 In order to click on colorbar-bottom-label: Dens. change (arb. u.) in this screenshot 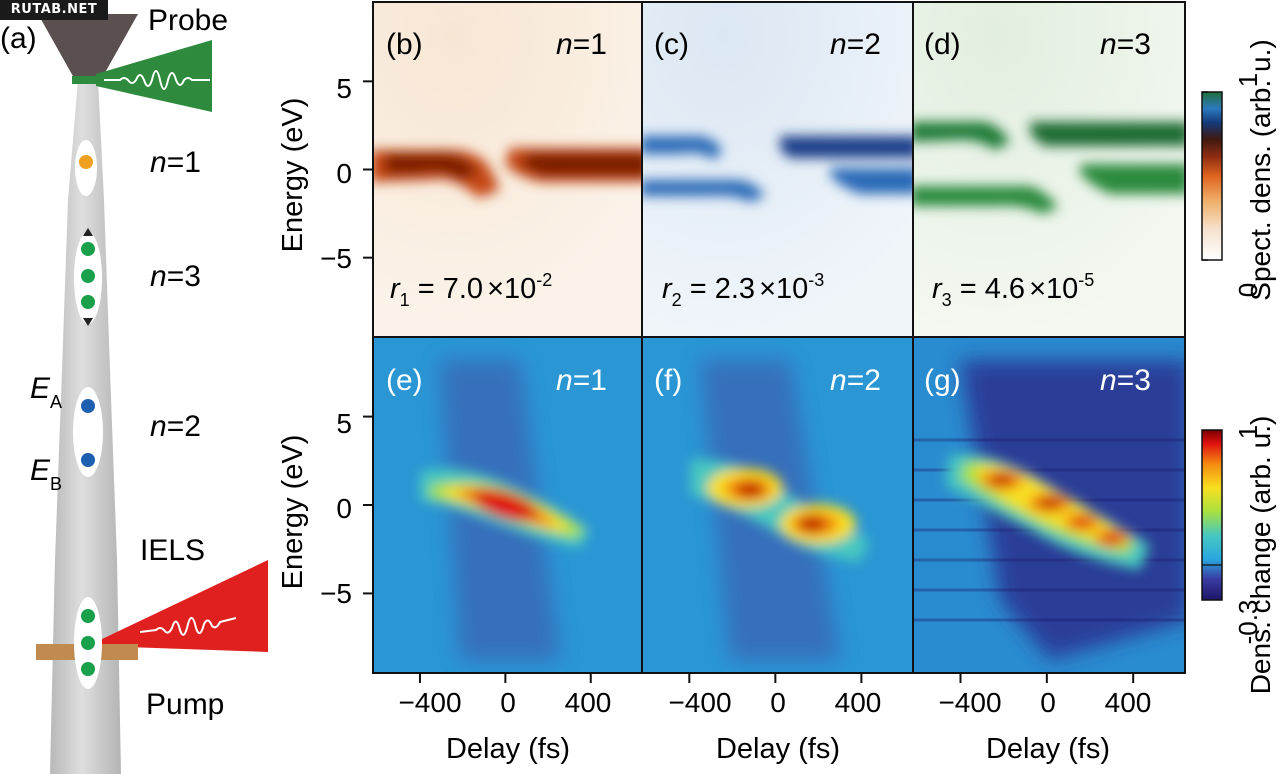, I will do `click(1260, 555)`.